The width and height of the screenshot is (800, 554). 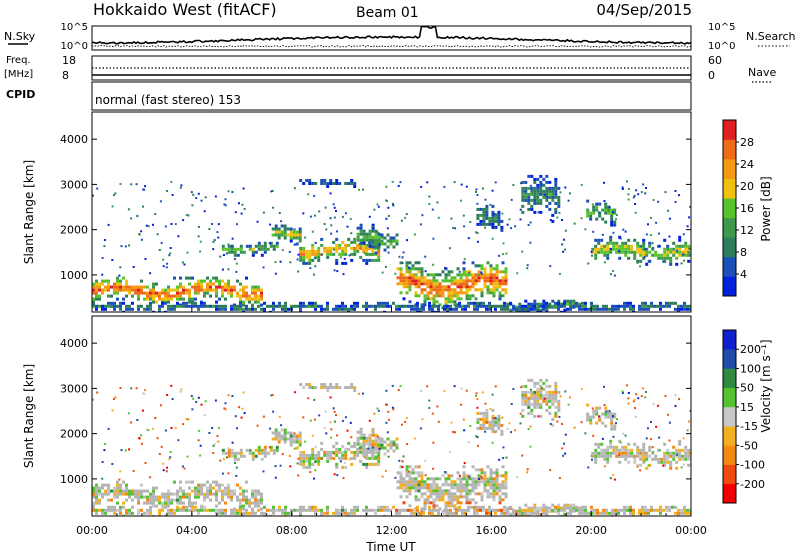 What do you see at coordinates (729, 227) in the screenshot?
I see `colorbar-segment` at bounding box center [729, 227].